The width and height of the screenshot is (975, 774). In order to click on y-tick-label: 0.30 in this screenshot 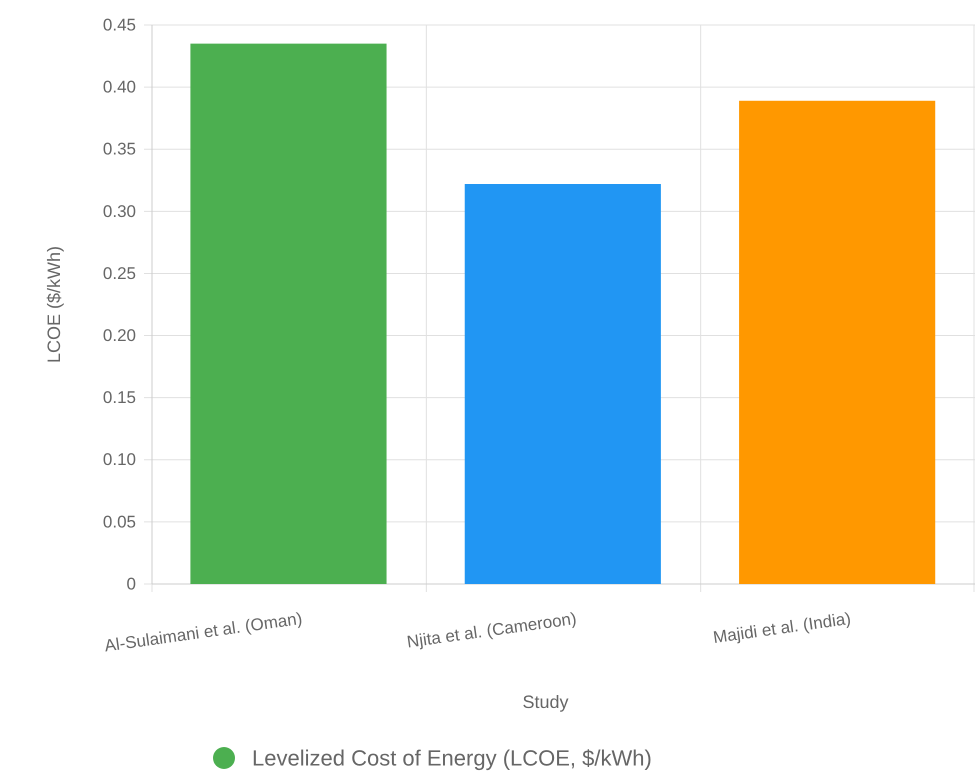, I will do `click(119, 211)`.